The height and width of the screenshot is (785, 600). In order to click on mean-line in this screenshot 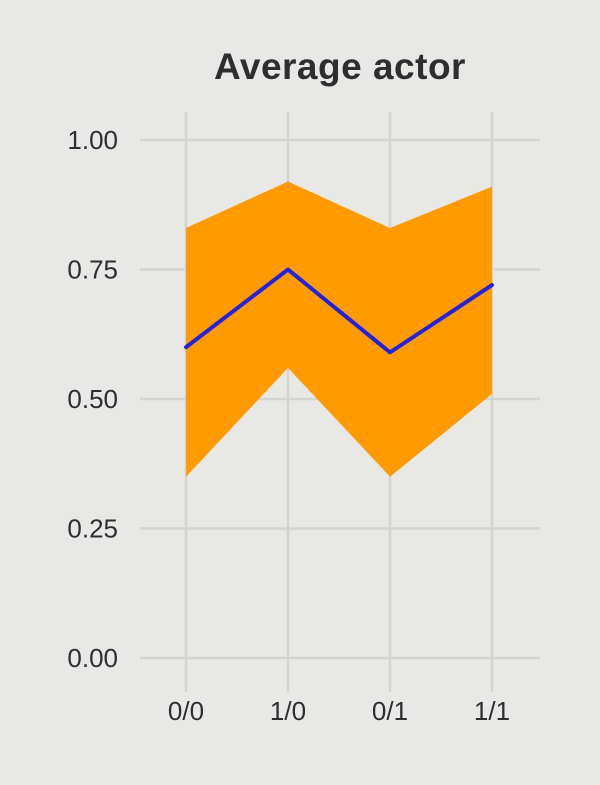, I will do `click(339, 311)`.